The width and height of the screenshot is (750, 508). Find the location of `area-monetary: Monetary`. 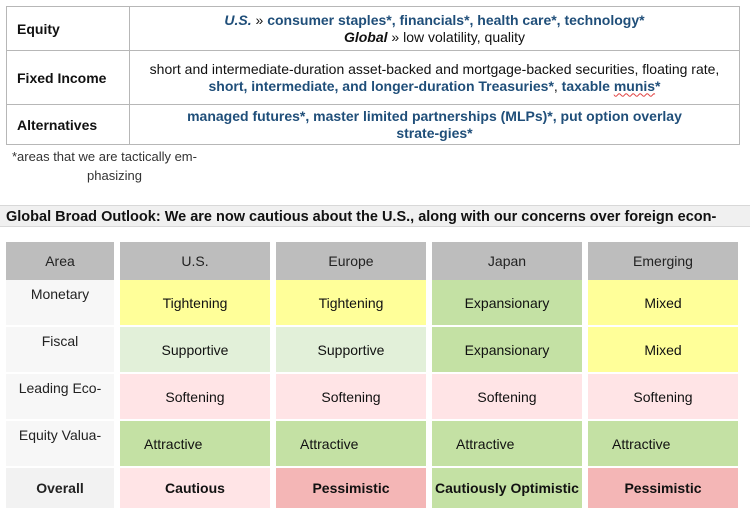

area-monetary: Monetary is located at coordinates (60, 303).